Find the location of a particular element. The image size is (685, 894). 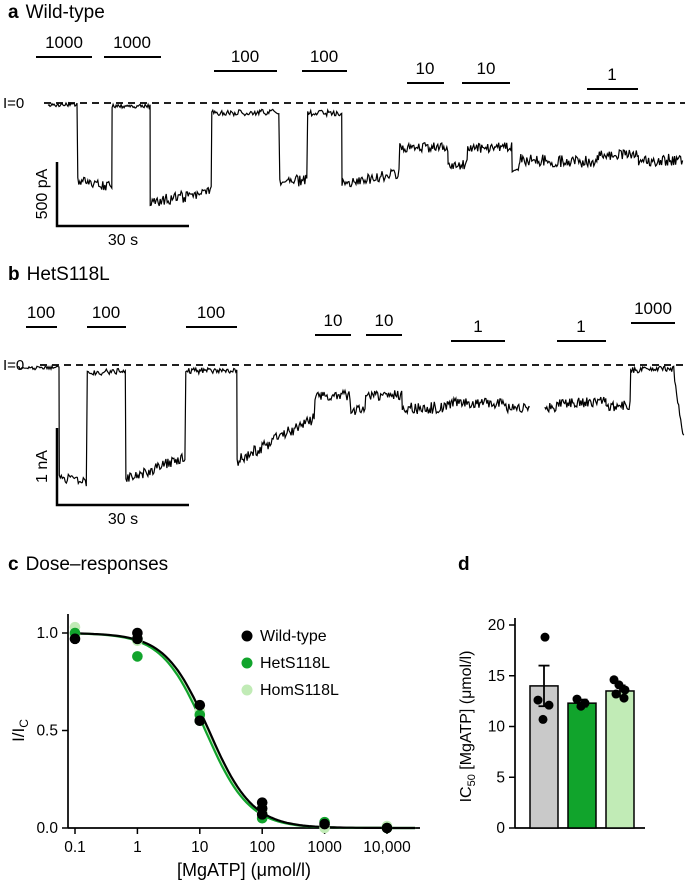

panel-c-letter: c is located at coordinates (13, 564).